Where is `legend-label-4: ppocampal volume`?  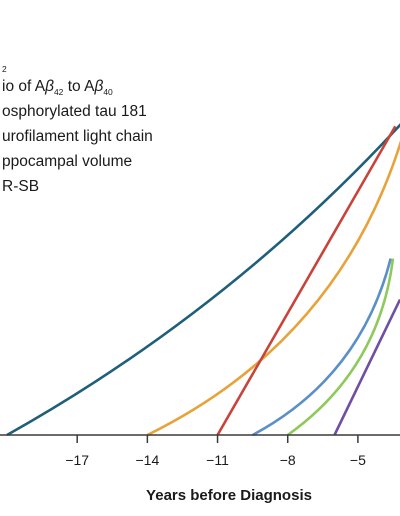
legend-label-4: ppocampal volume is located at coordinates (67, 161).